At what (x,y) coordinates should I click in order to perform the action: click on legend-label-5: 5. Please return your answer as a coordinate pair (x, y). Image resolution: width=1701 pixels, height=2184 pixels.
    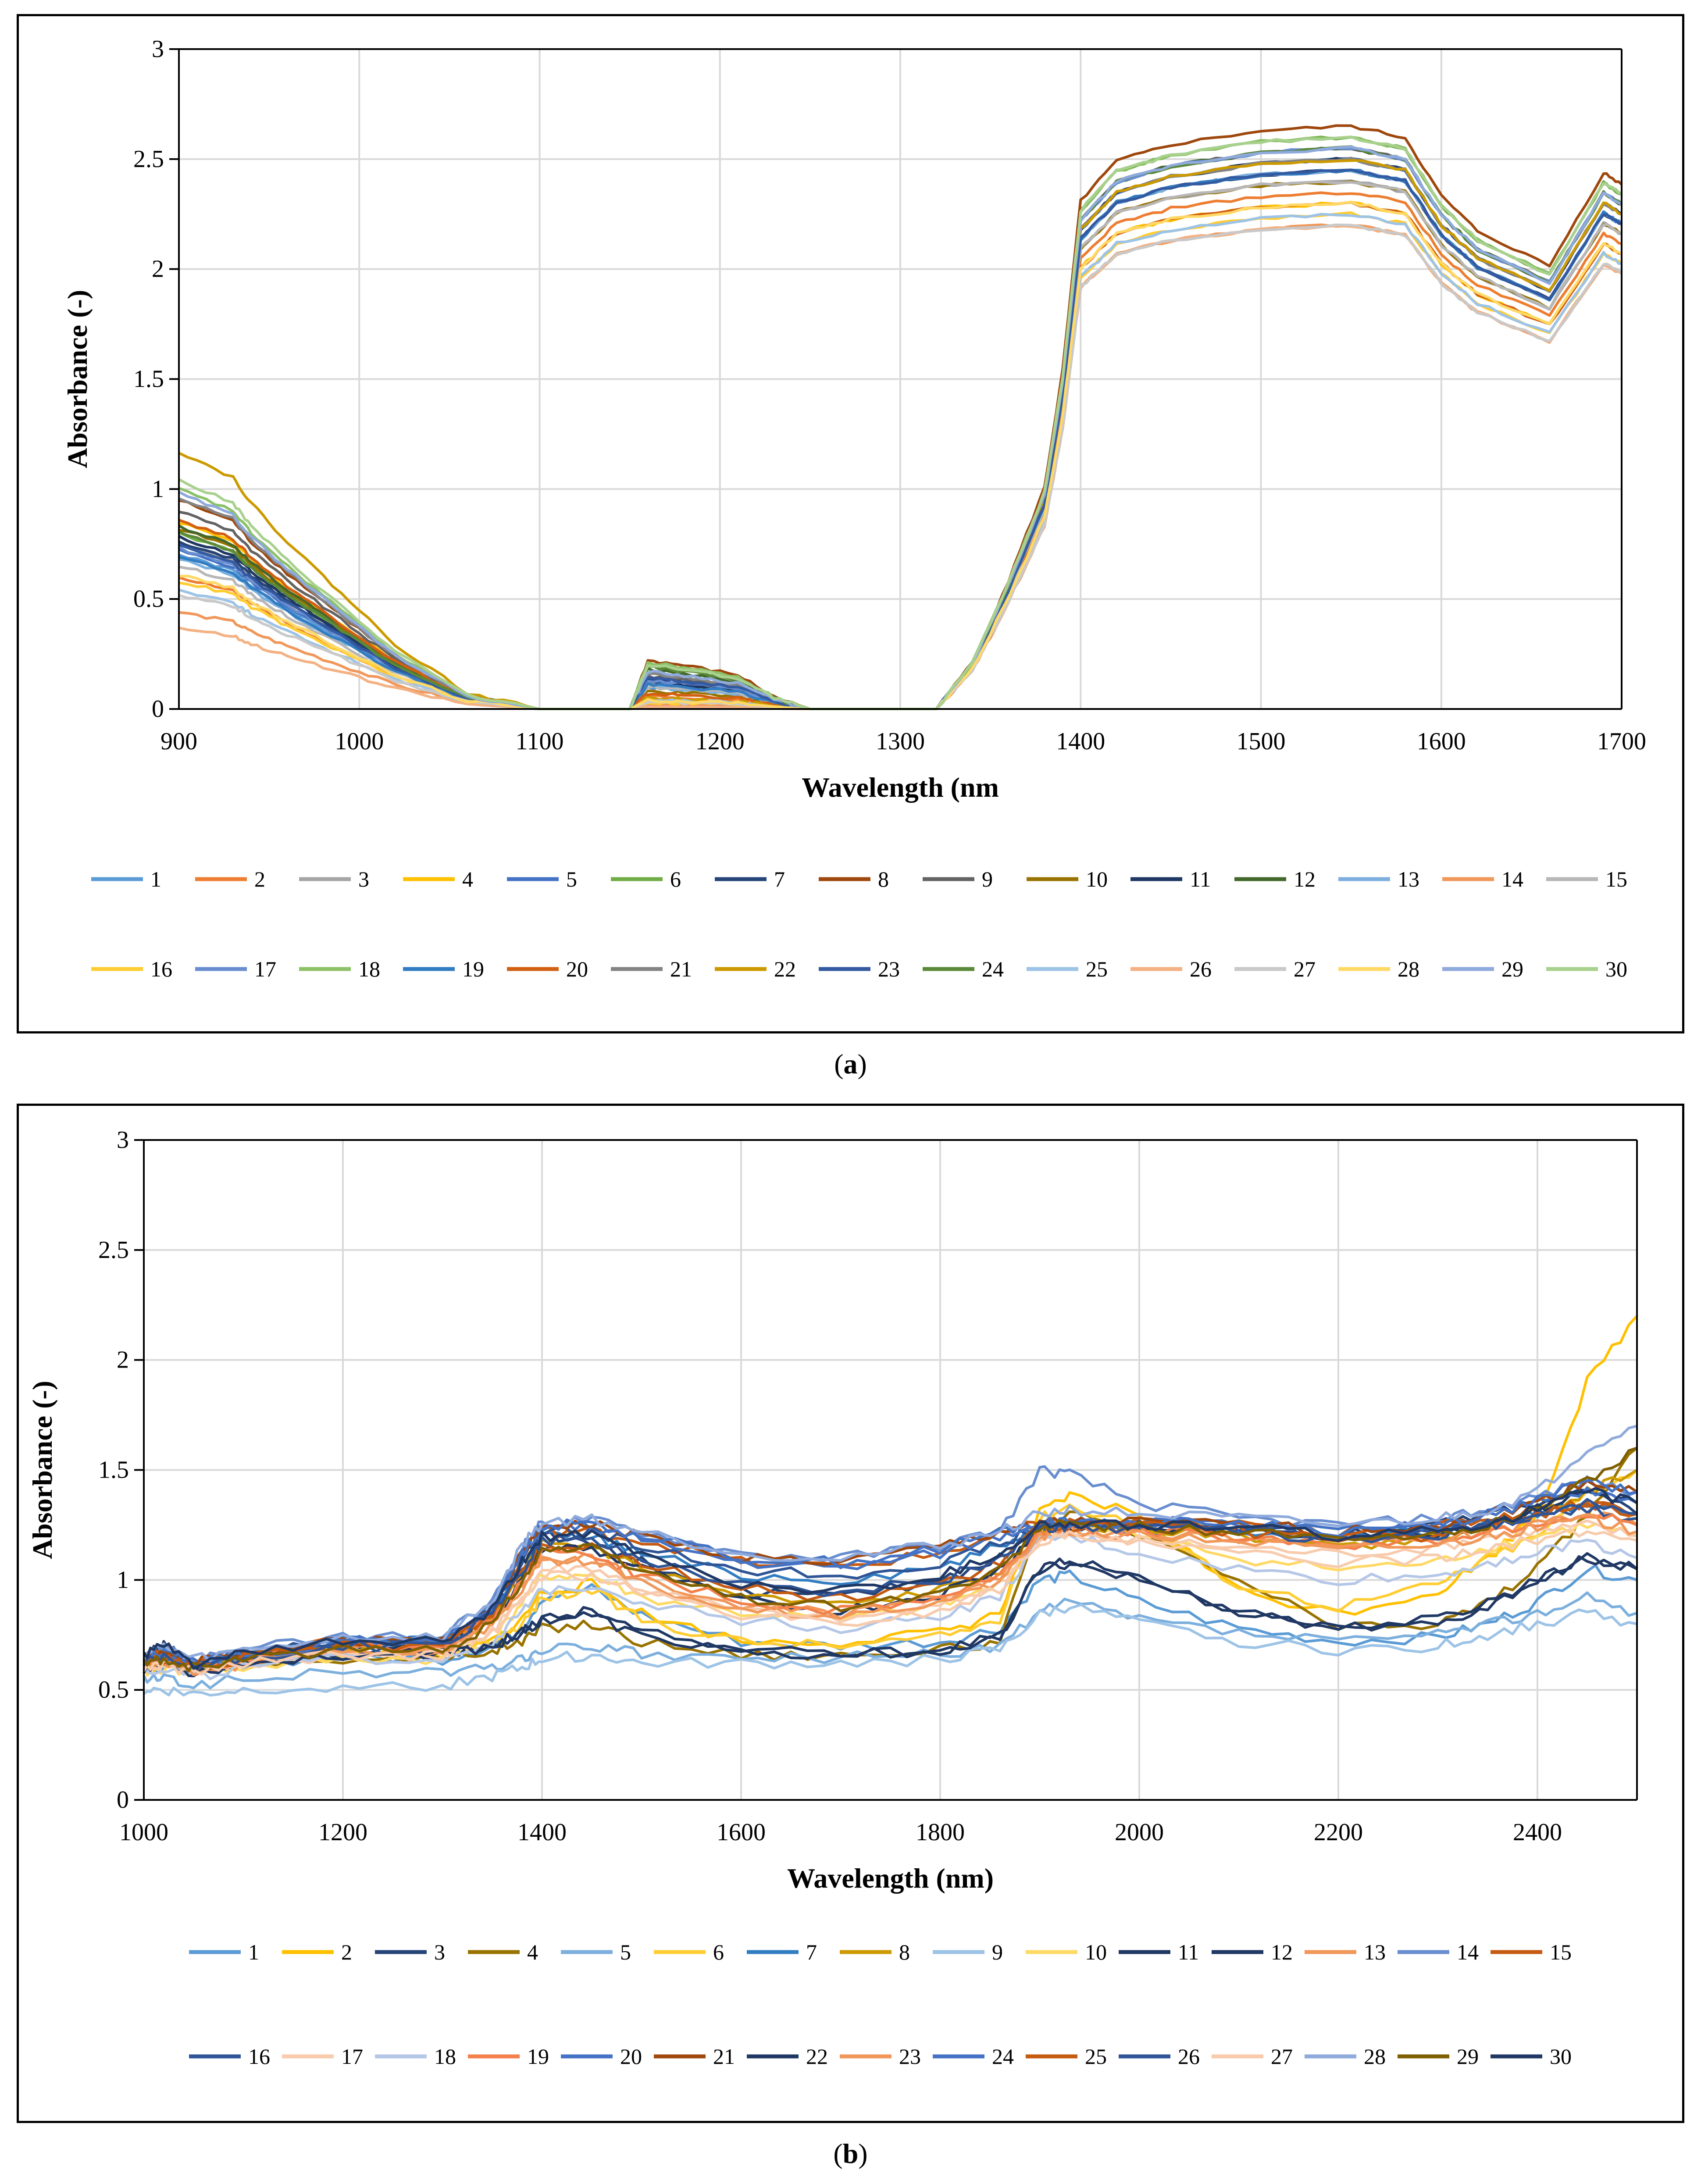
    Looking at the image, I should click on (625, 1952).